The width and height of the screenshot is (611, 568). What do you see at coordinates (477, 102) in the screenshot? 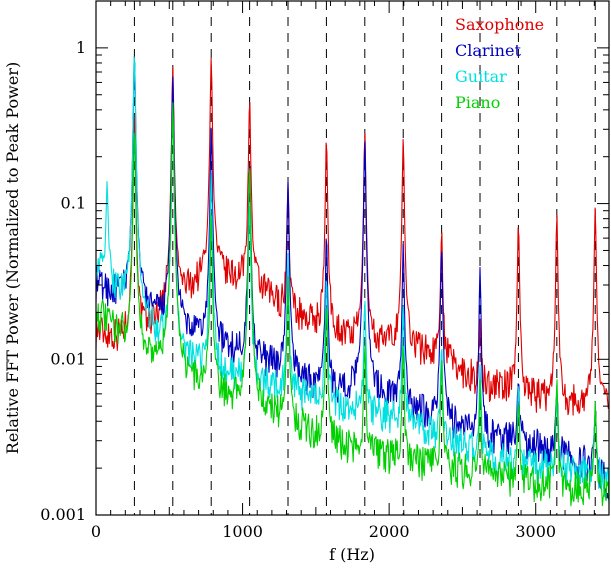
I see `legend-entry-piano: Piano` at bounding box center [477, 102].